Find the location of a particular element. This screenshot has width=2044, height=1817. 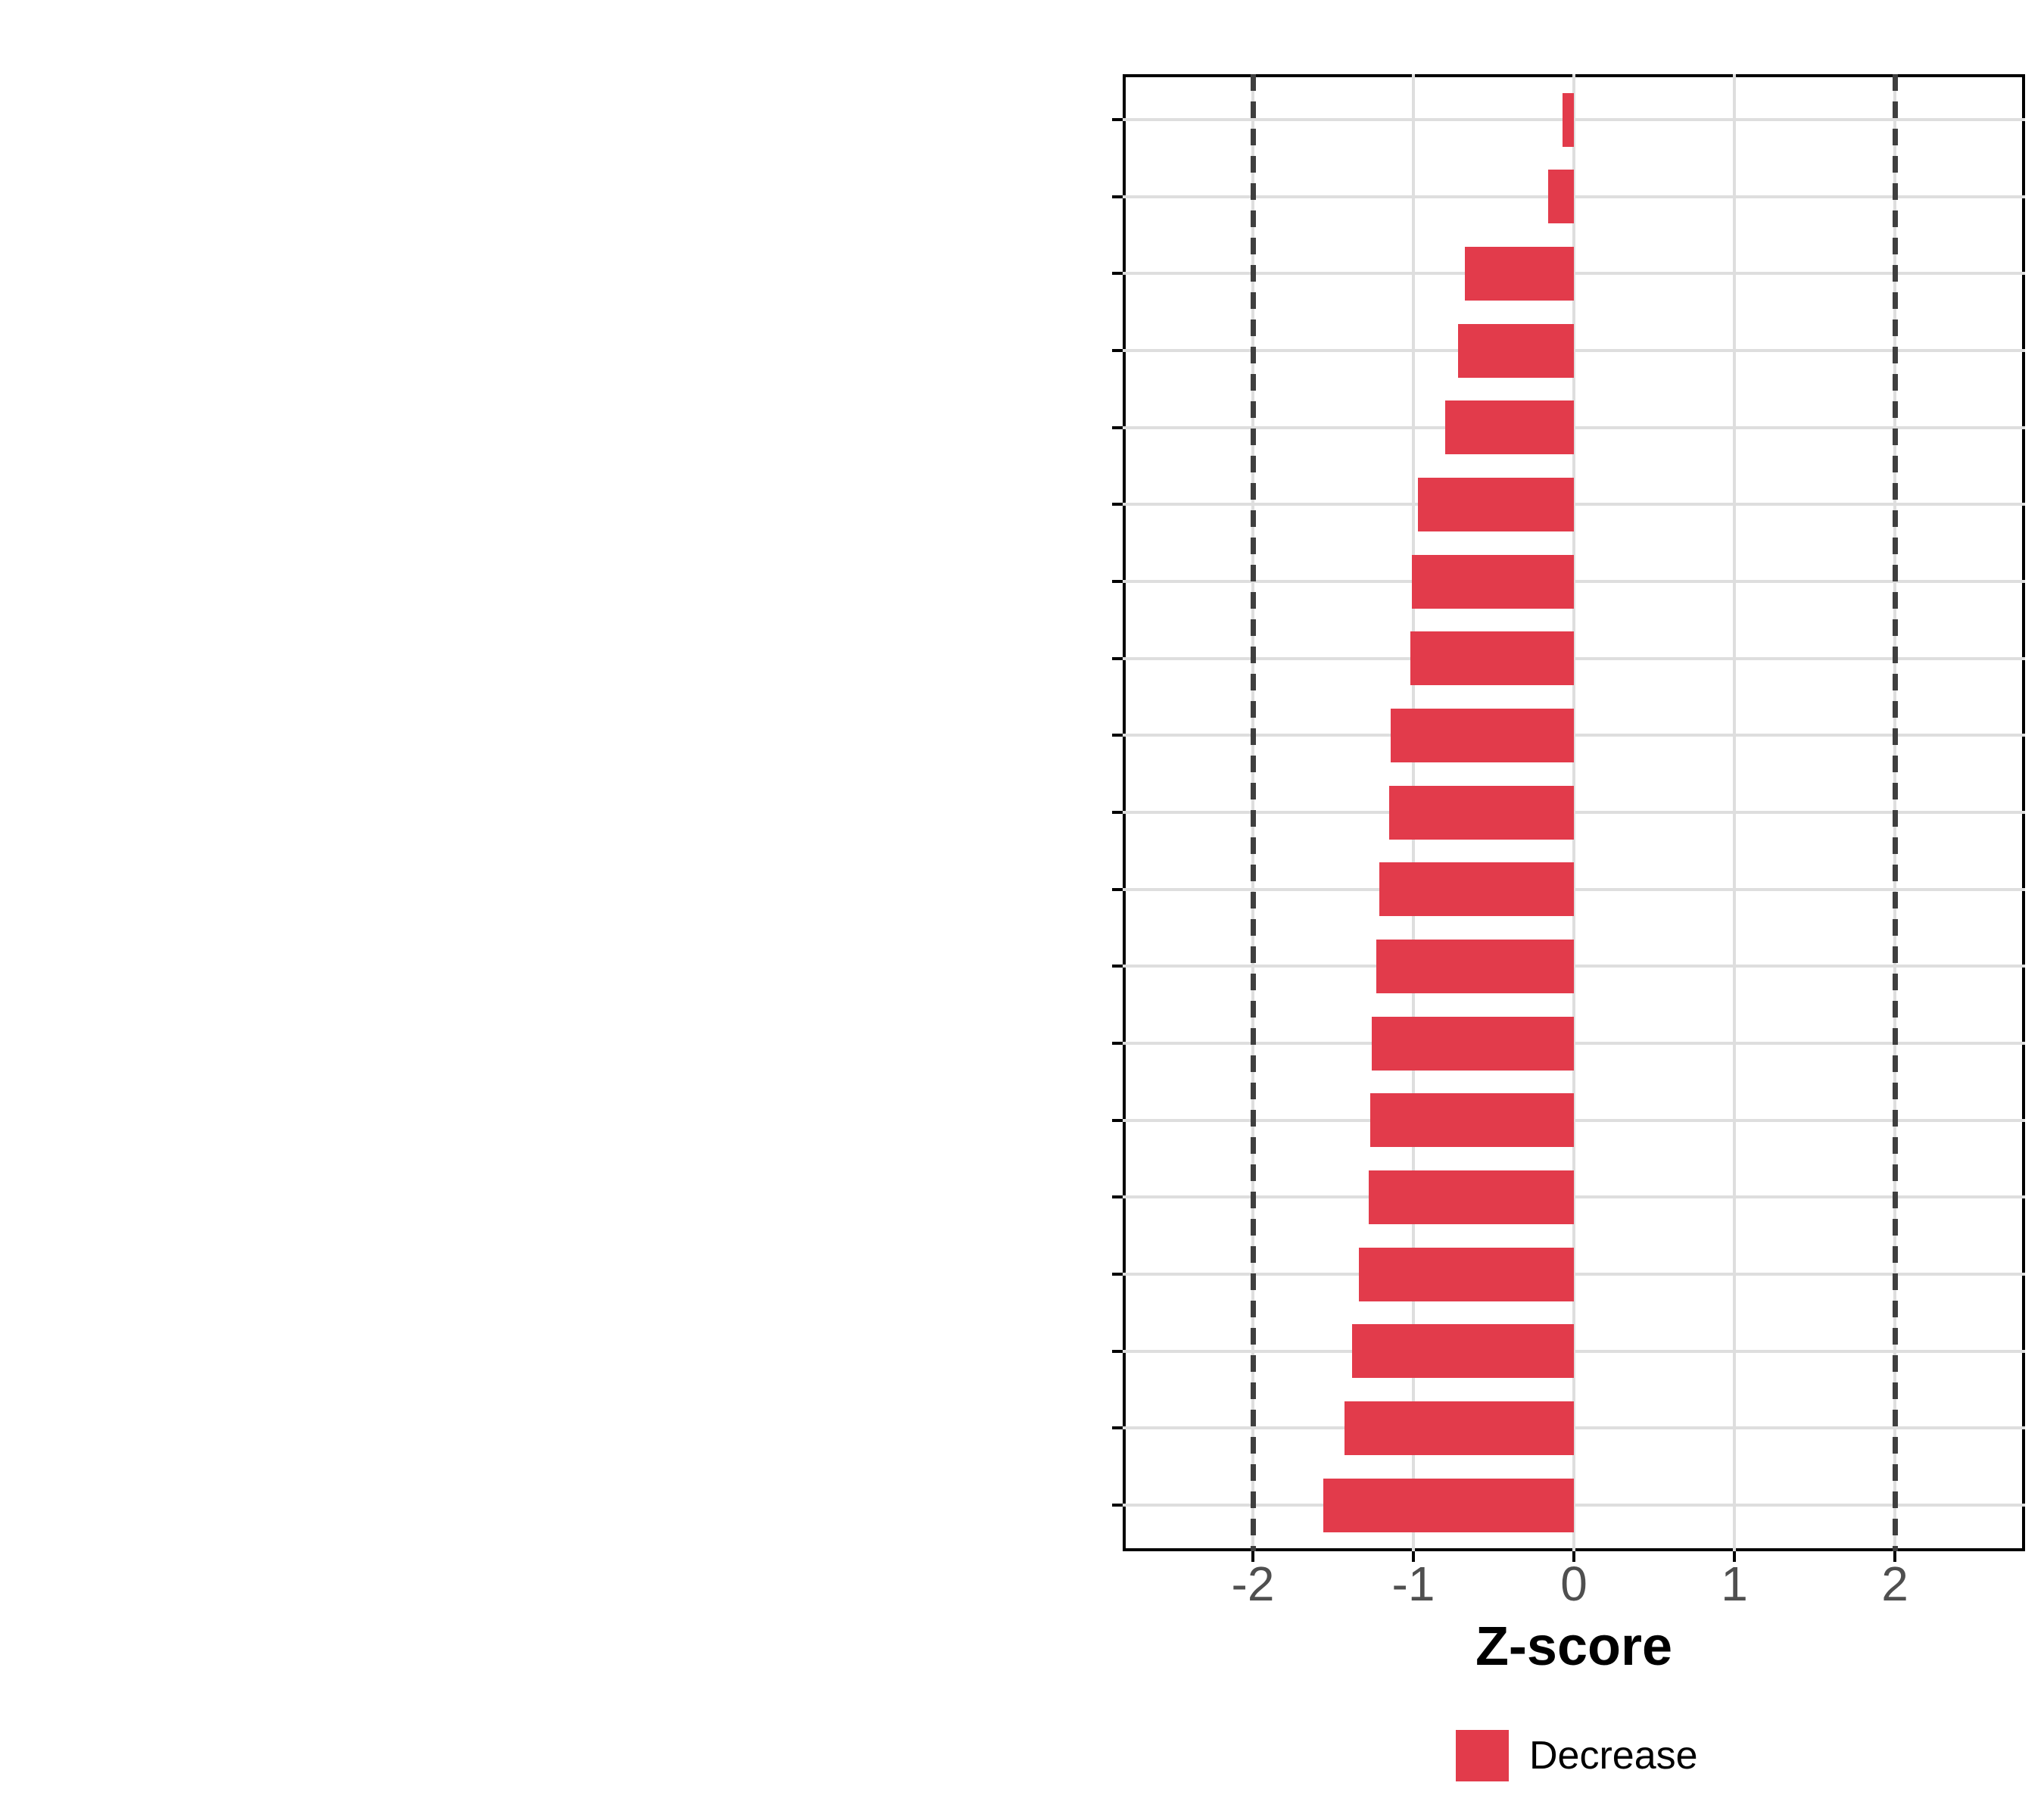

bar-protein-families-genetic-information-processing is located at coordinates (1466, 1274).